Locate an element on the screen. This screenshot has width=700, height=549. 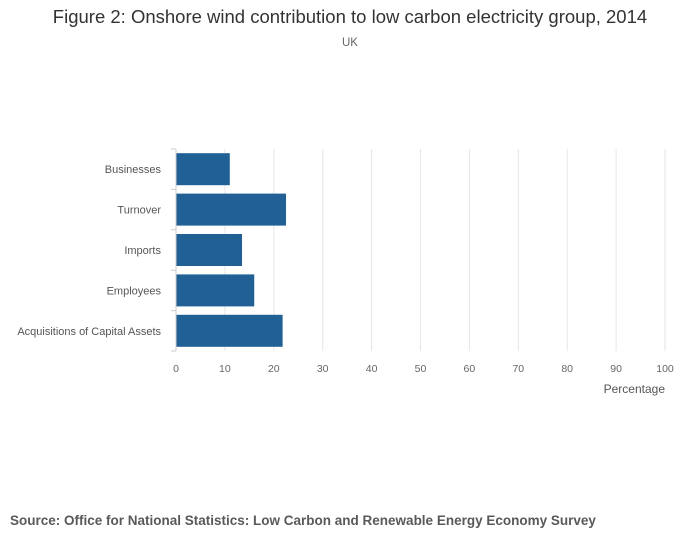
x-tick-label: 60 is located at coordinates (470, 369).